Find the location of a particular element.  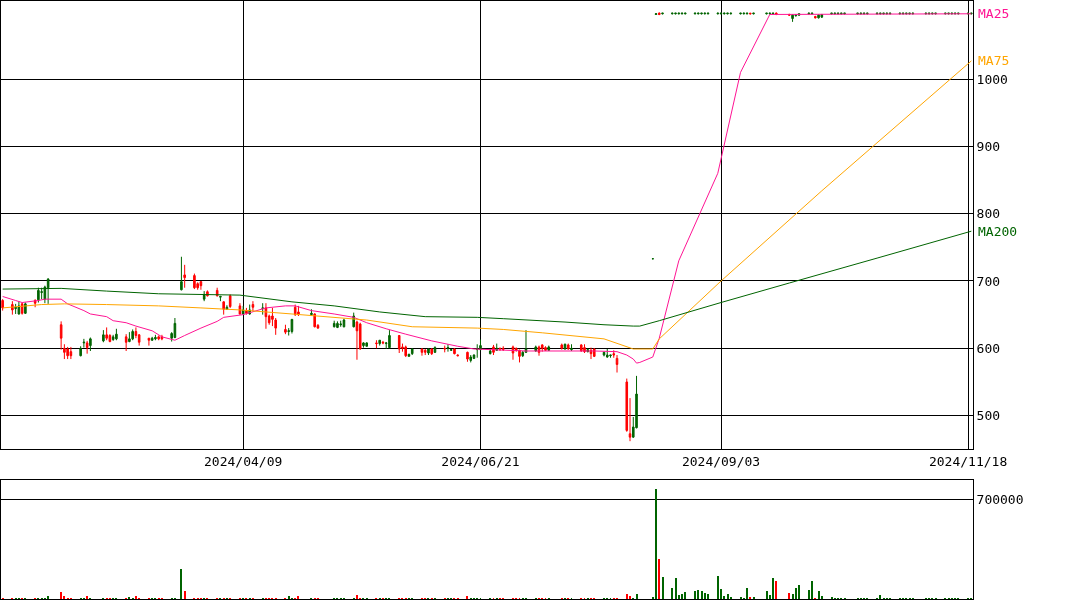

series-label: MA200 is located at coordinates (998, 231).